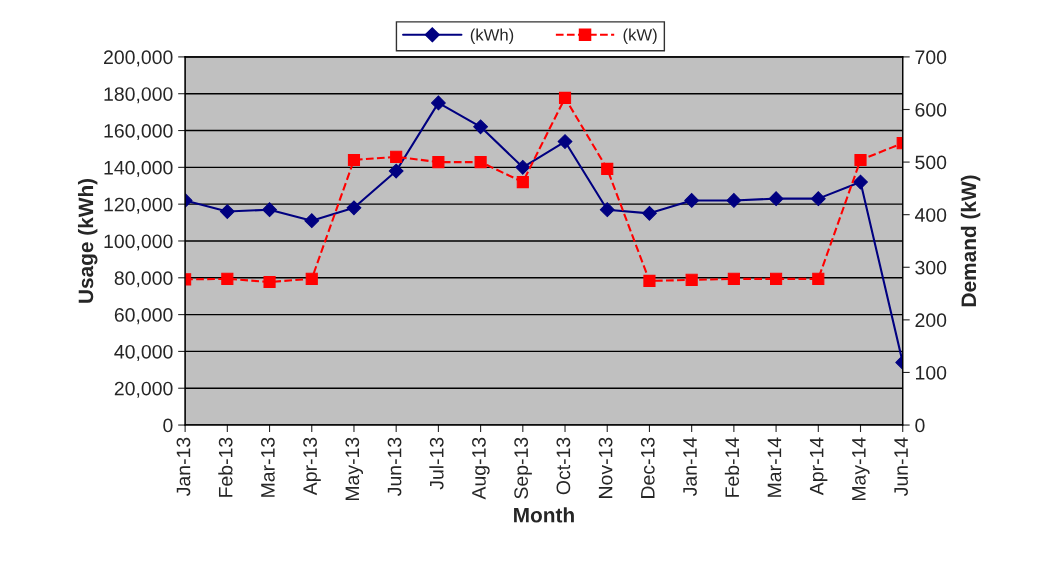 The height and width of the screenshot is (569, 1040). I want to click on x-tick-label: Apr-14, so click(818, 466).